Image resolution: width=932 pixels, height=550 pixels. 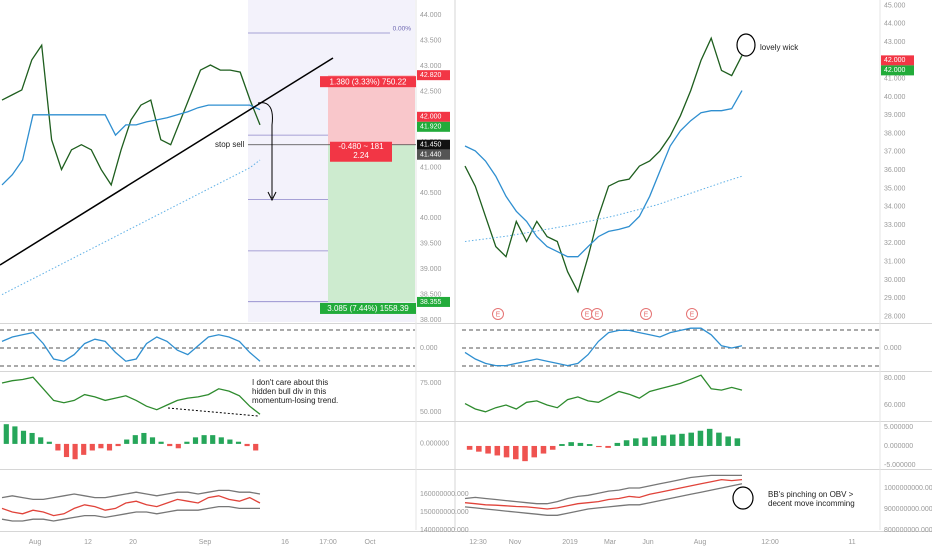 What do you see at coordinates (900, 465) in the screenshot?
I see `y-tick-label: -5.000000` at bounding box center [900, 465].